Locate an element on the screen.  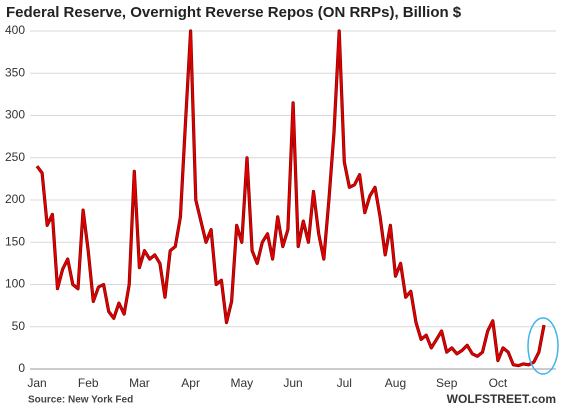
x-tick-label: Aug is located at coordinates (395, 383).